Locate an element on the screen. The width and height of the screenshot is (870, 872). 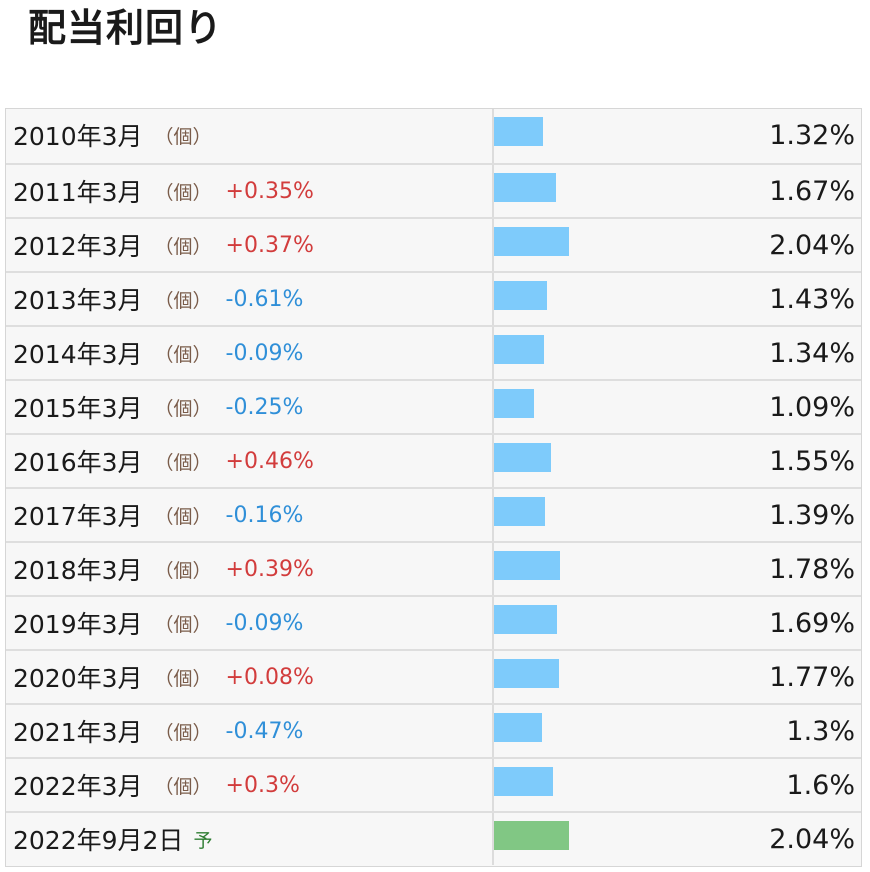
period-label: 2019年3月 is located at coordinates (78, 624).